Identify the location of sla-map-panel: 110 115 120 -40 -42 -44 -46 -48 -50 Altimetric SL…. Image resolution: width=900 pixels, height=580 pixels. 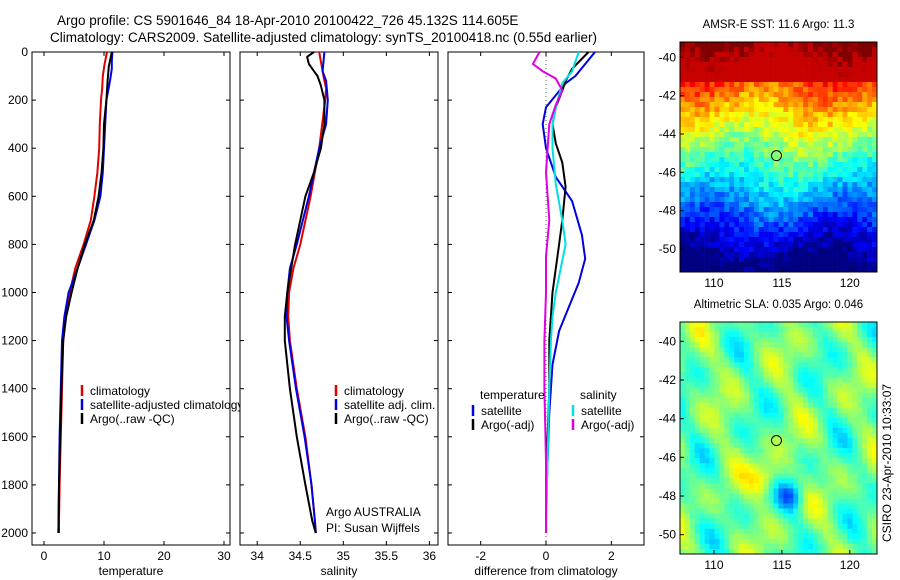
(768, 435).